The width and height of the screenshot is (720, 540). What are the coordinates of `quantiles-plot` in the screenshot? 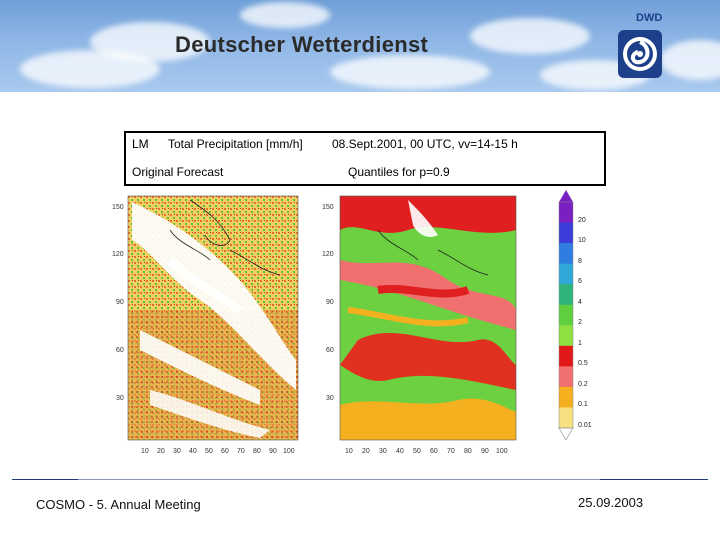 It's located at (428, 318).